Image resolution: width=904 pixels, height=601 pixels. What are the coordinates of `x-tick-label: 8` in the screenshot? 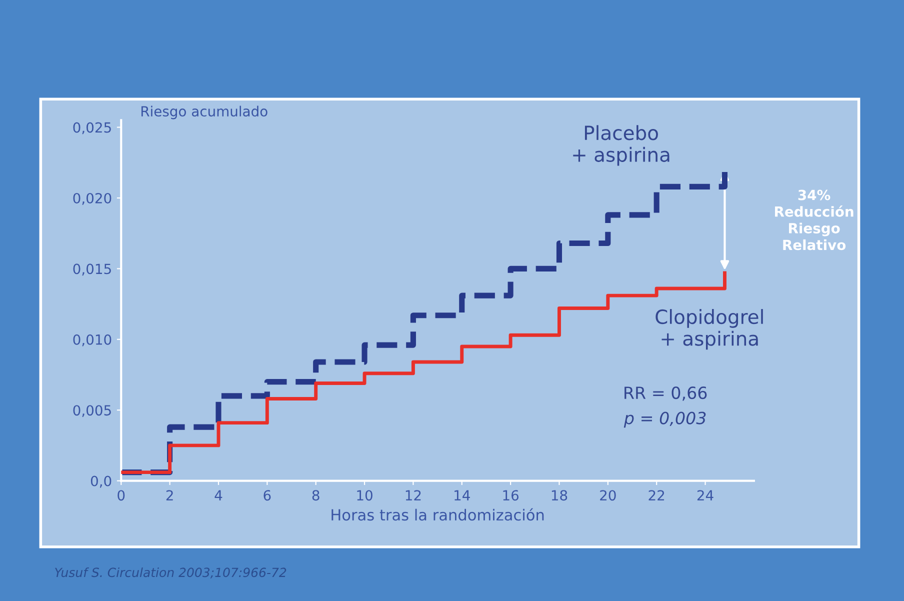 It's located at (316, 495).